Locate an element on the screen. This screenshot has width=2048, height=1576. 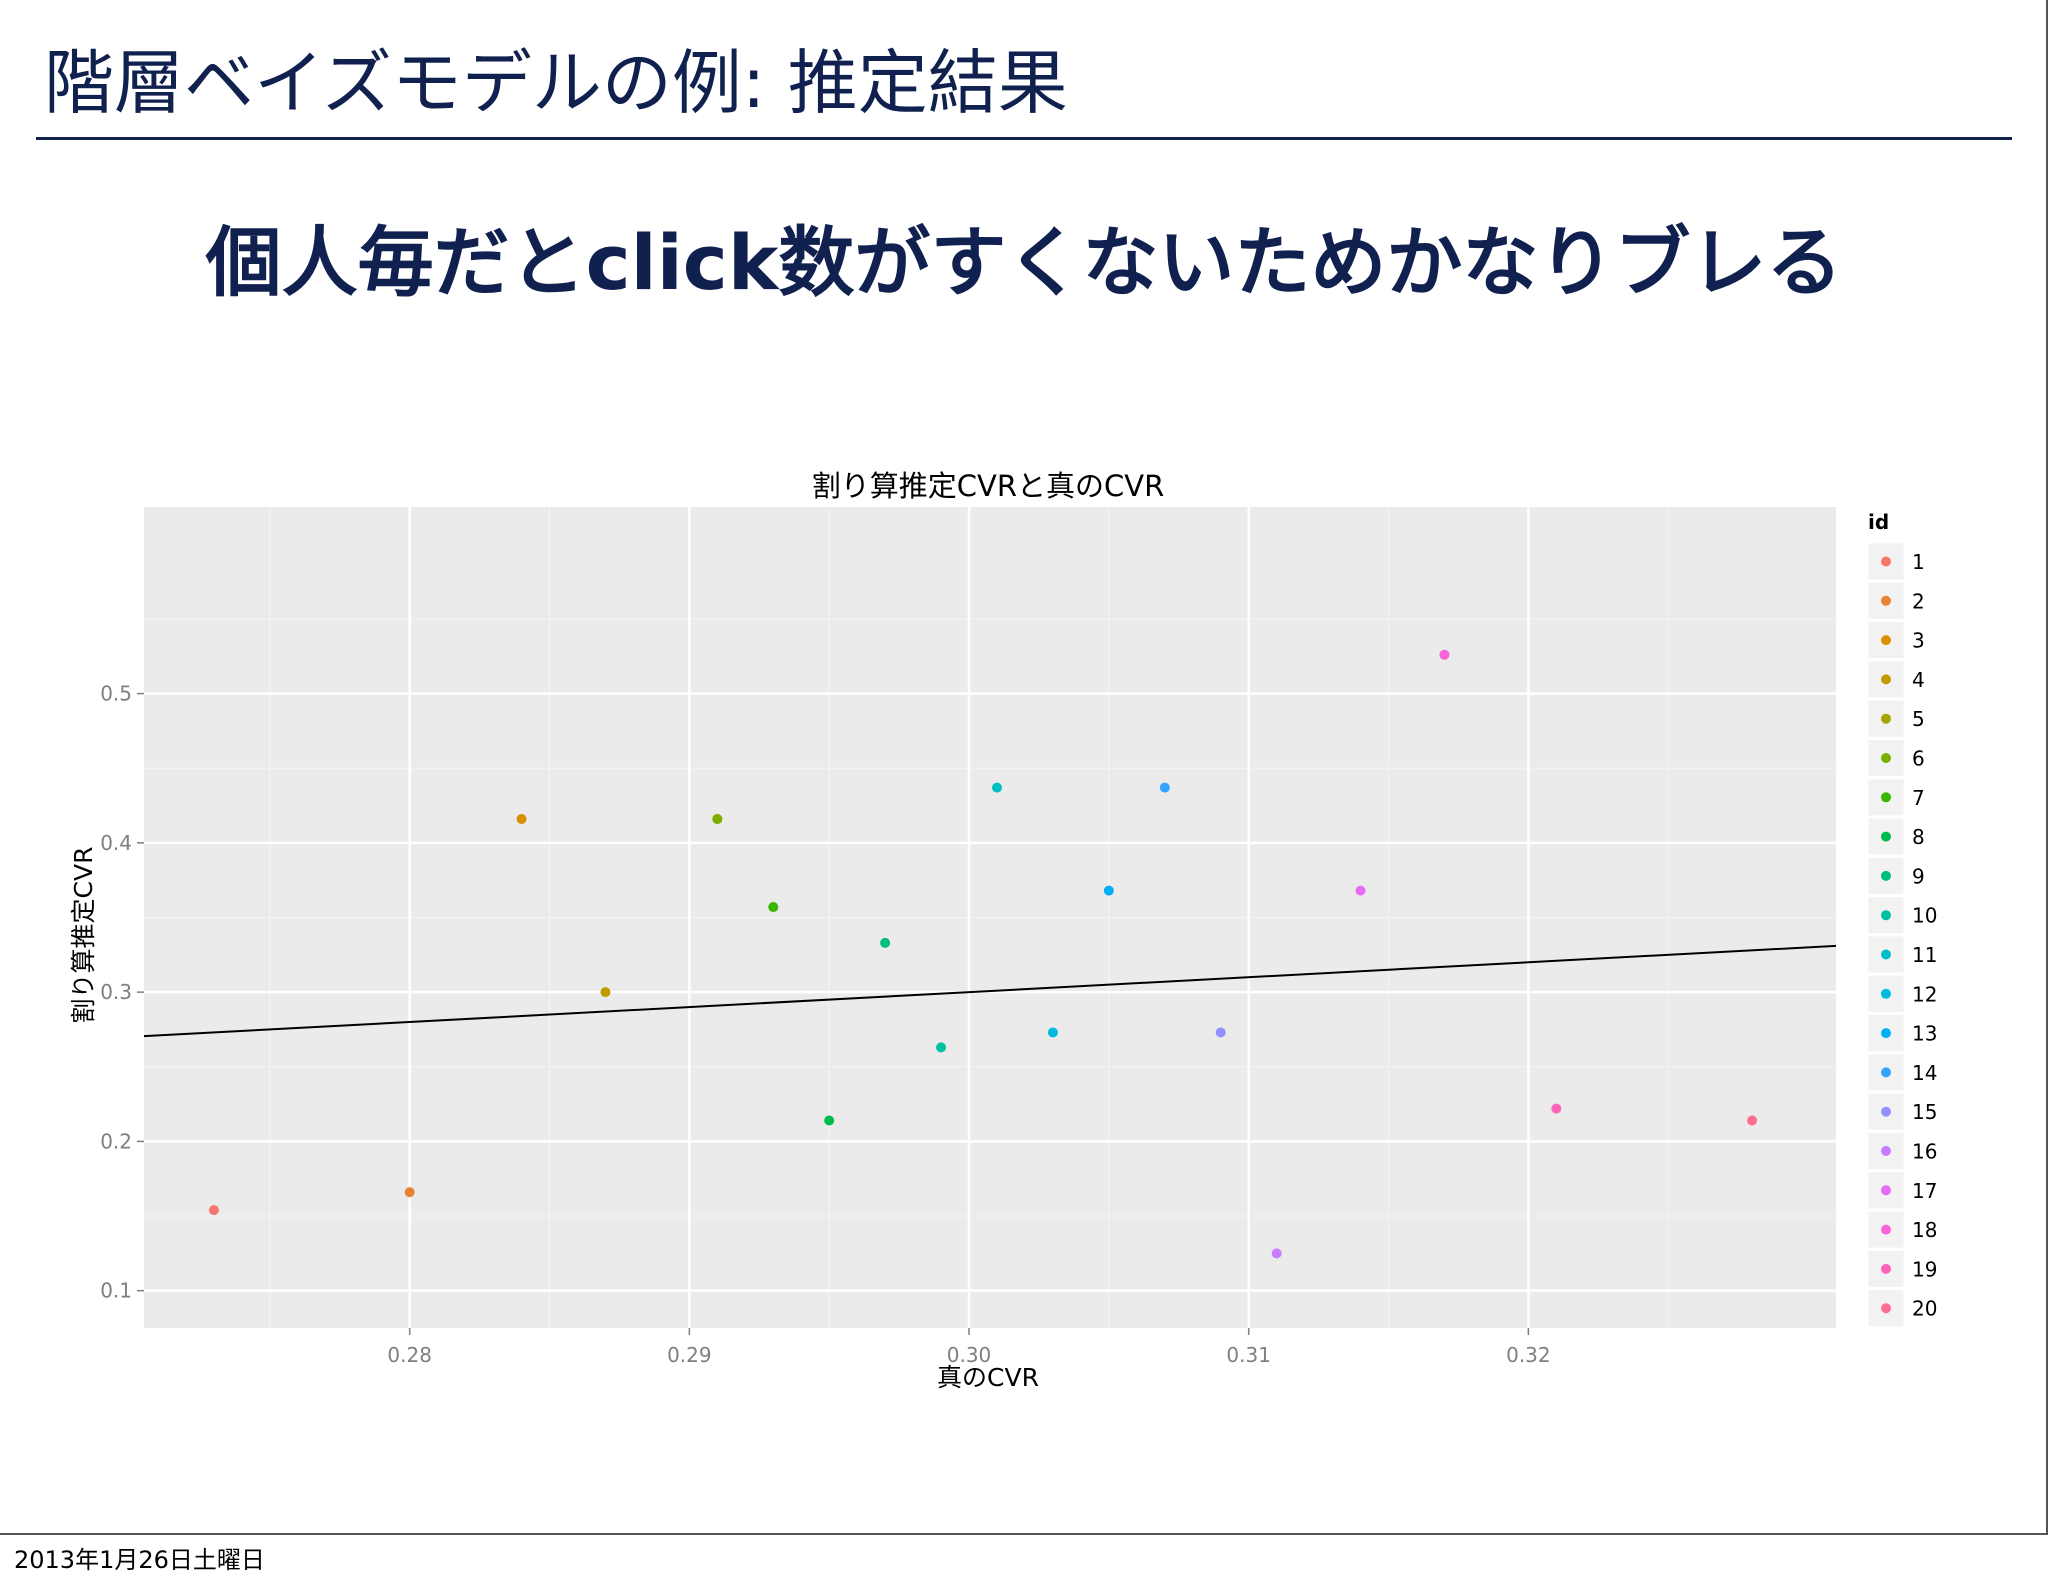
legend-label: 18 is located at coordinates (1924, 1230).